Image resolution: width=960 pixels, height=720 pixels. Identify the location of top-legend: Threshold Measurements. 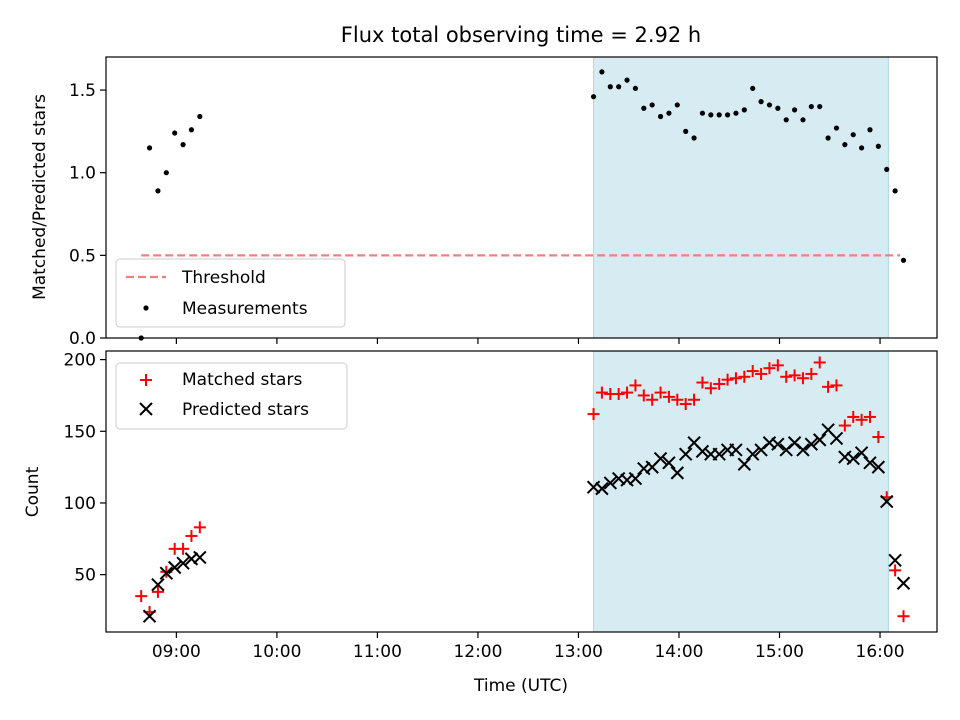
(230, 293).